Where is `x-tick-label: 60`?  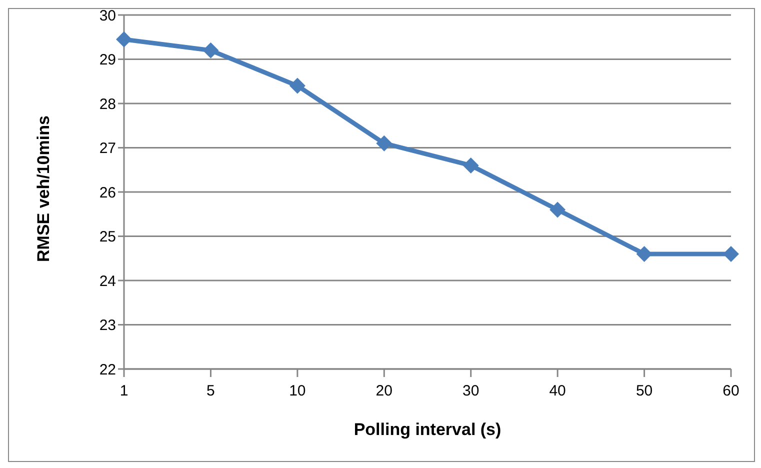 x-tick-label: 60 is located at coordinates (731, 391).